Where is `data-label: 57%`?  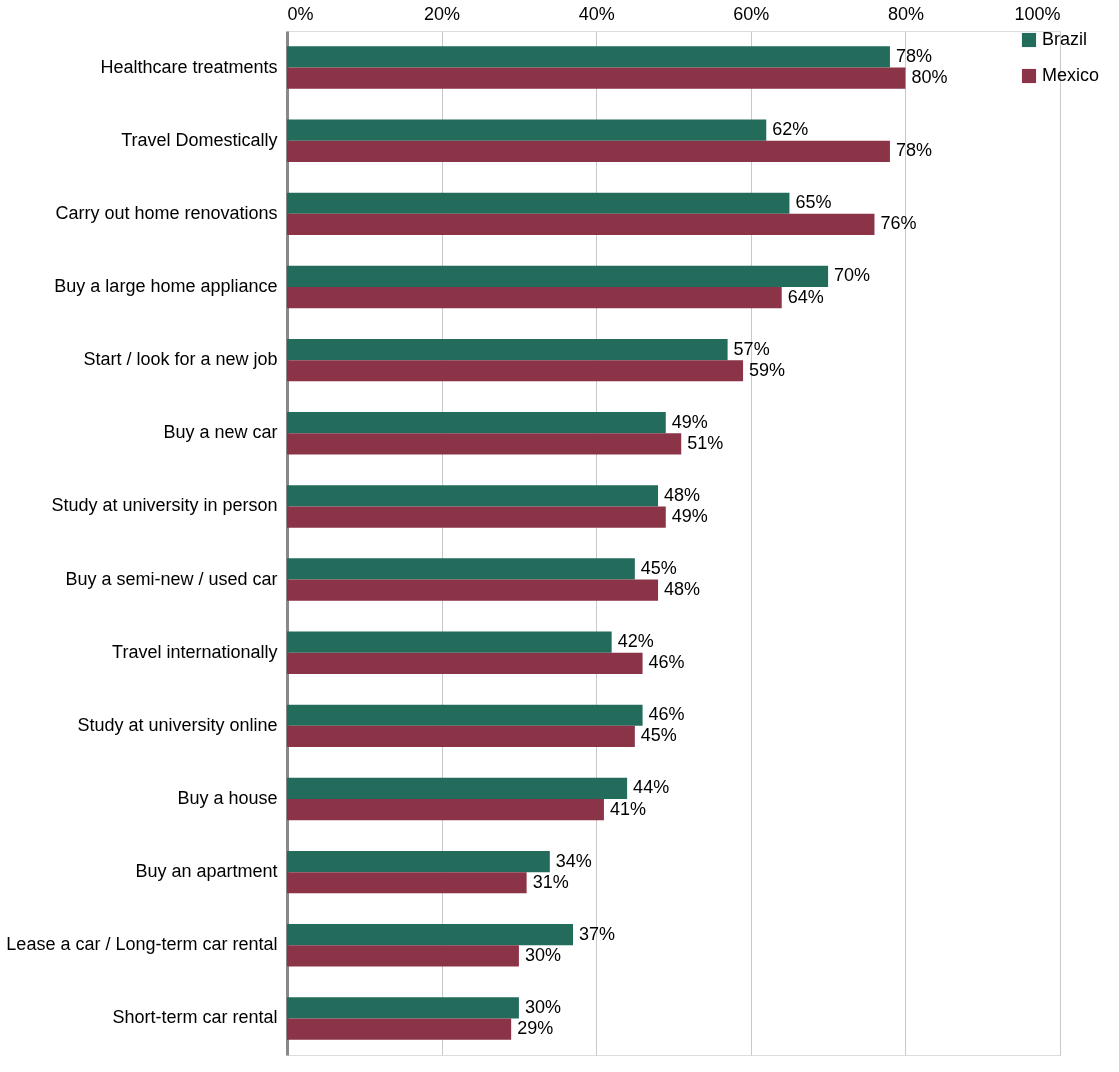
data-label: 57% is located at coordinates (751, 348).